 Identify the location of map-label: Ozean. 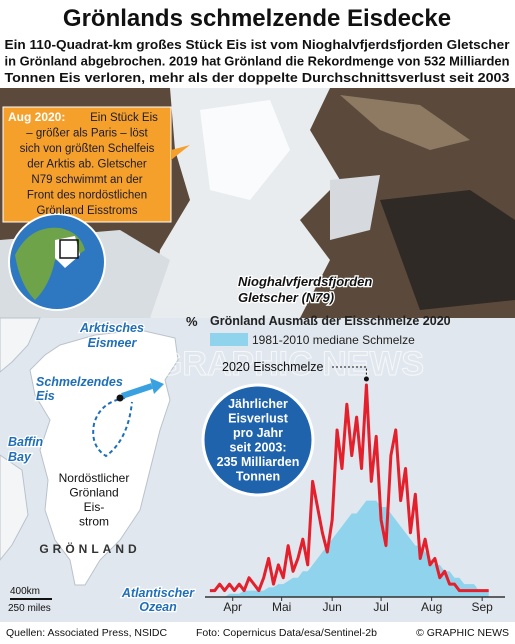
(158, 607).